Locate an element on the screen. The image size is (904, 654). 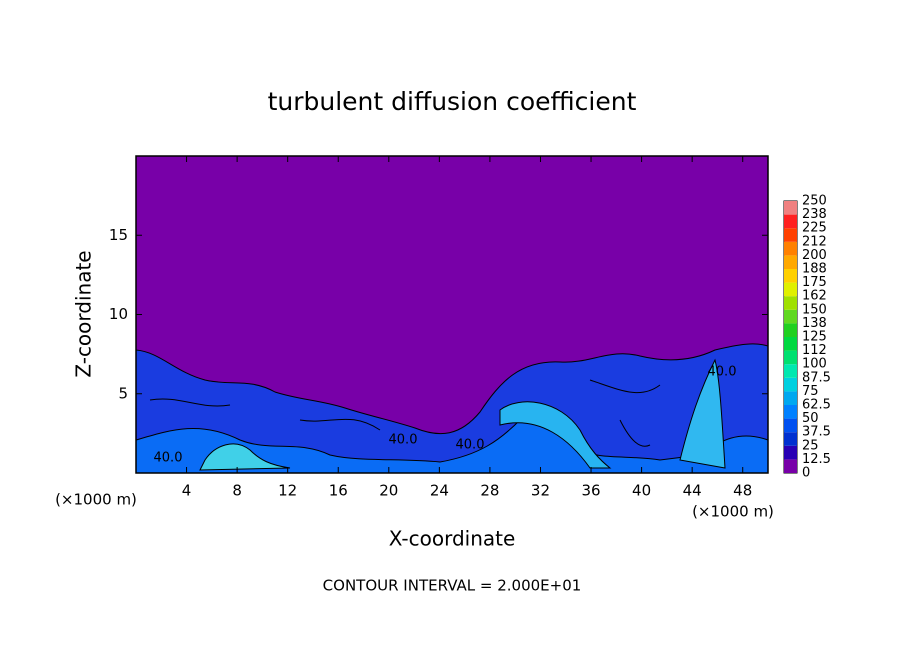
y-tick-label: 5 is located at coordinates (123, 393).